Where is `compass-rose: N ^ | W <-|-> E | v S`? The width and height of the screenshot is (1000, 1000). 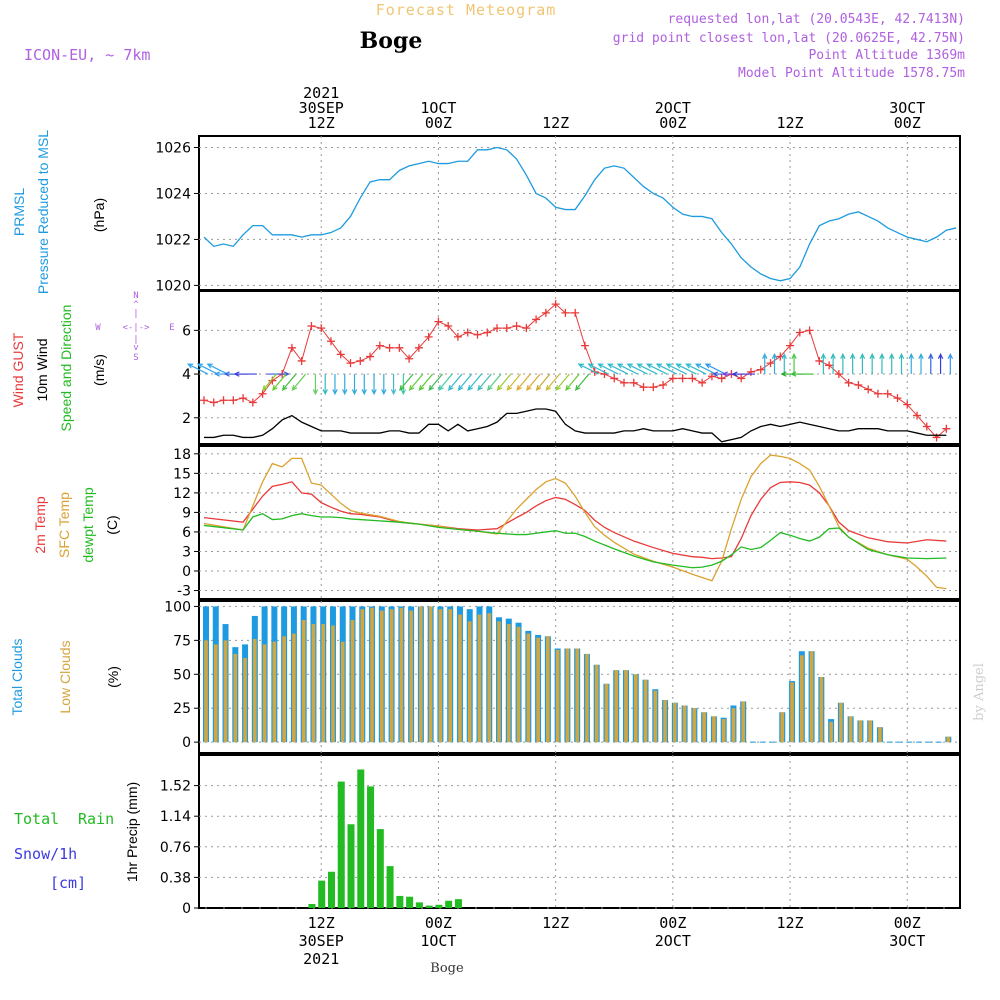 compass-rose: N ^ | W <-|-> E | v S is located at coordinates (134, 327).